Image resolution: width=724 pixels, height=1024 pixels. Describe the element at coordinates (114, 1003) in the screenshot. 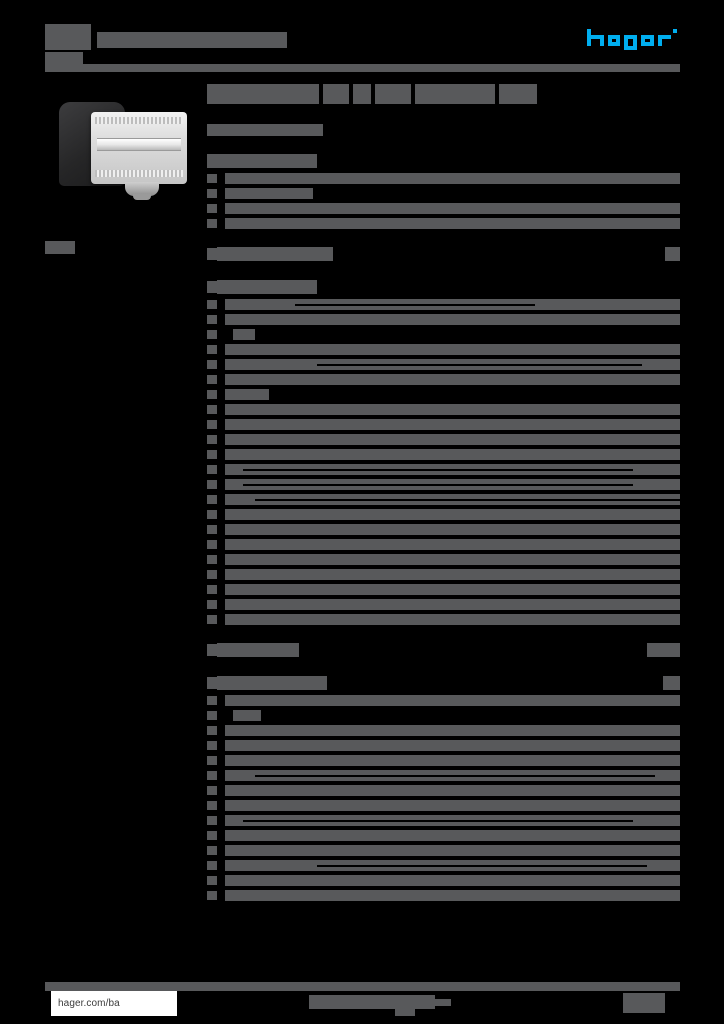

I see `footer-url-box: hager.com/ba` at that location.